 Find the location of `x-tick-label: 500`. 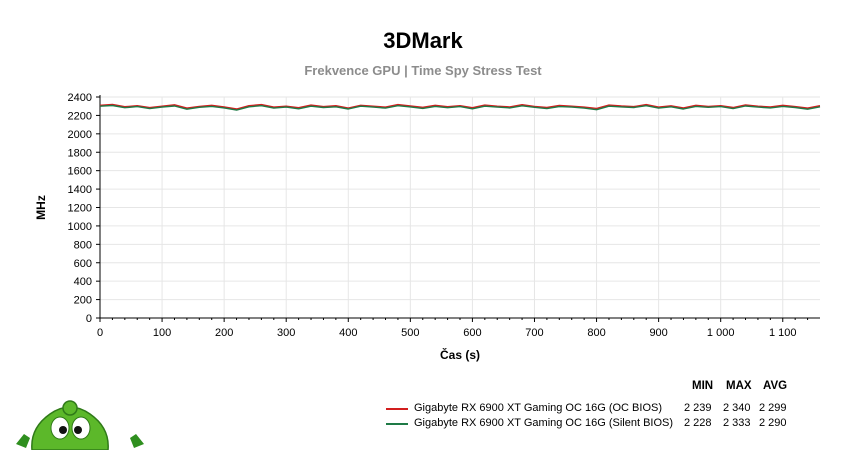

x-tick-label: 500 is located at coordinates (410, 333).